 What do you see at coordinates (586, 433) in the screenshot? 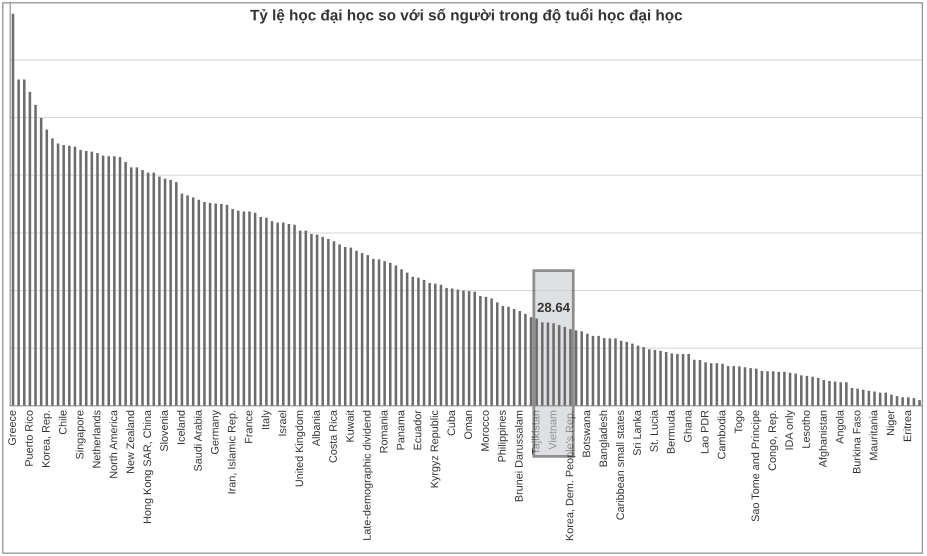
I see `x-tick-label: Botswana` at bounding box center [586, 433].